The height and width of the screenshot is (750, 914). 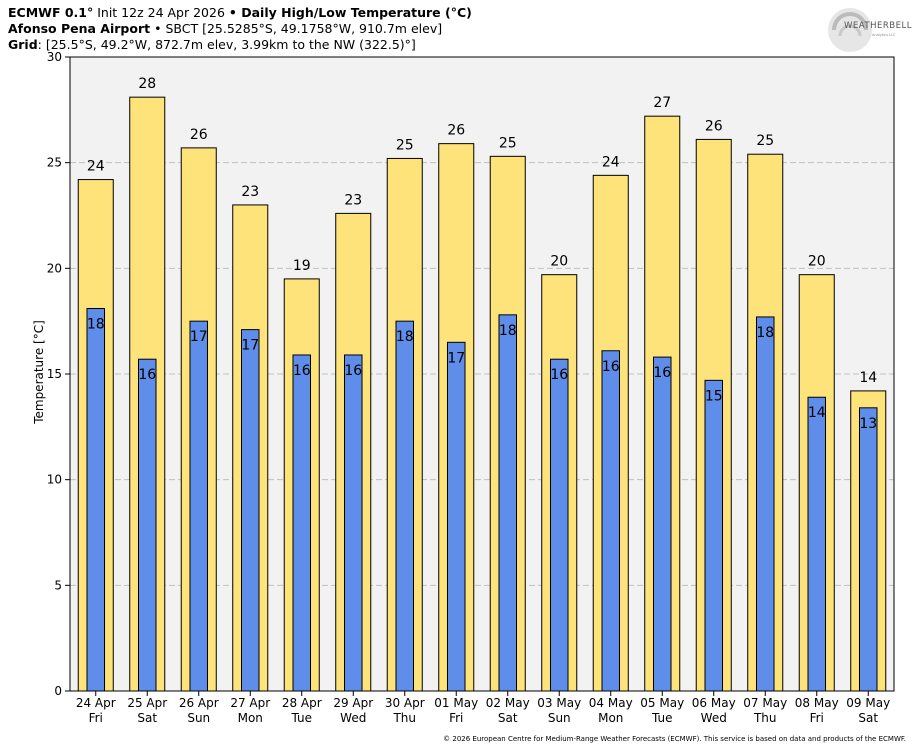 I want to click on x-tick-label-date: 29 Apr, so click(x=353, y=703).